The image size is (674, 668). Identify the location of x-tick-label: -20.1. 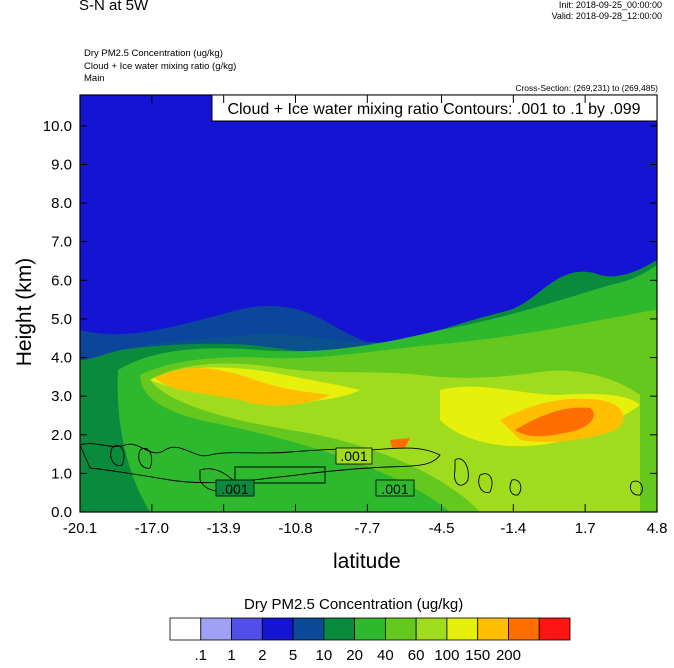
(80, 528).